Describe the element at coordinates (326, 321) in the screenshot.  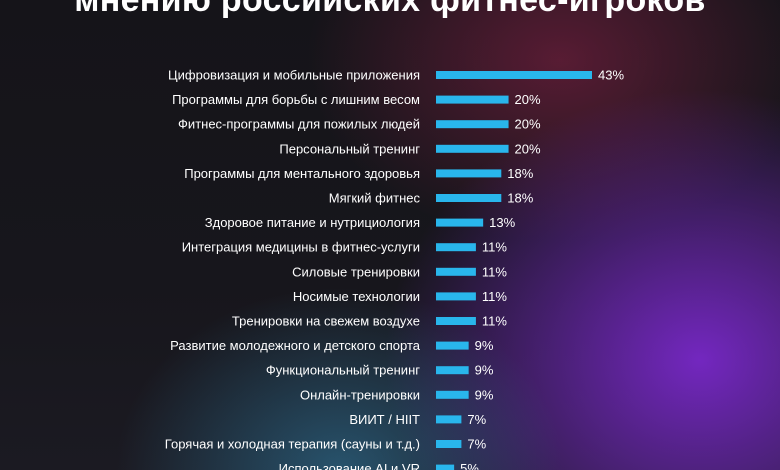
I see `category-label: Тренировки на свежем воздухе` at that location.